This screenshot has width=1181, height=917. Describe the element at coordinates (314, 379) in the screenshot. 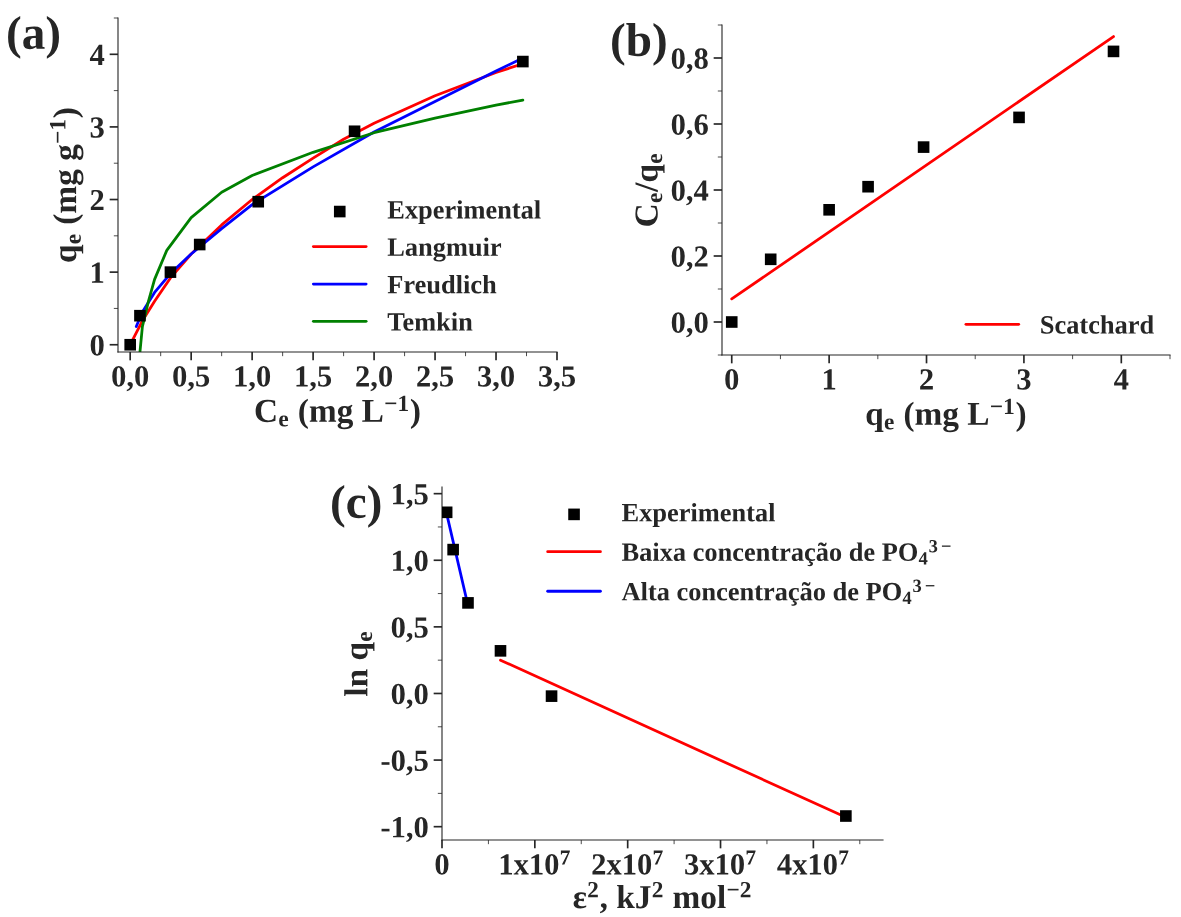

I see `x-tick-label: 1,5` at that location.